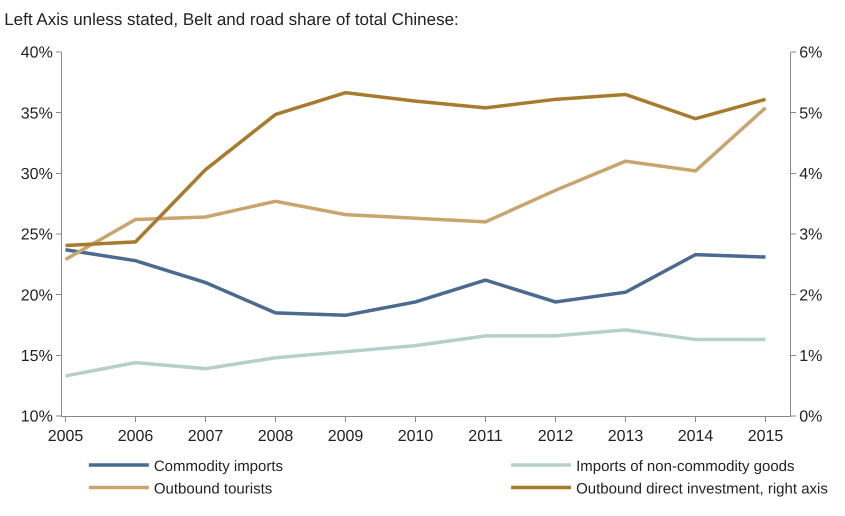  What do you see at coordinates (696, 437) in the screenshot?
I see `x-tick-label: 2014` at bounding box center [696, 437].